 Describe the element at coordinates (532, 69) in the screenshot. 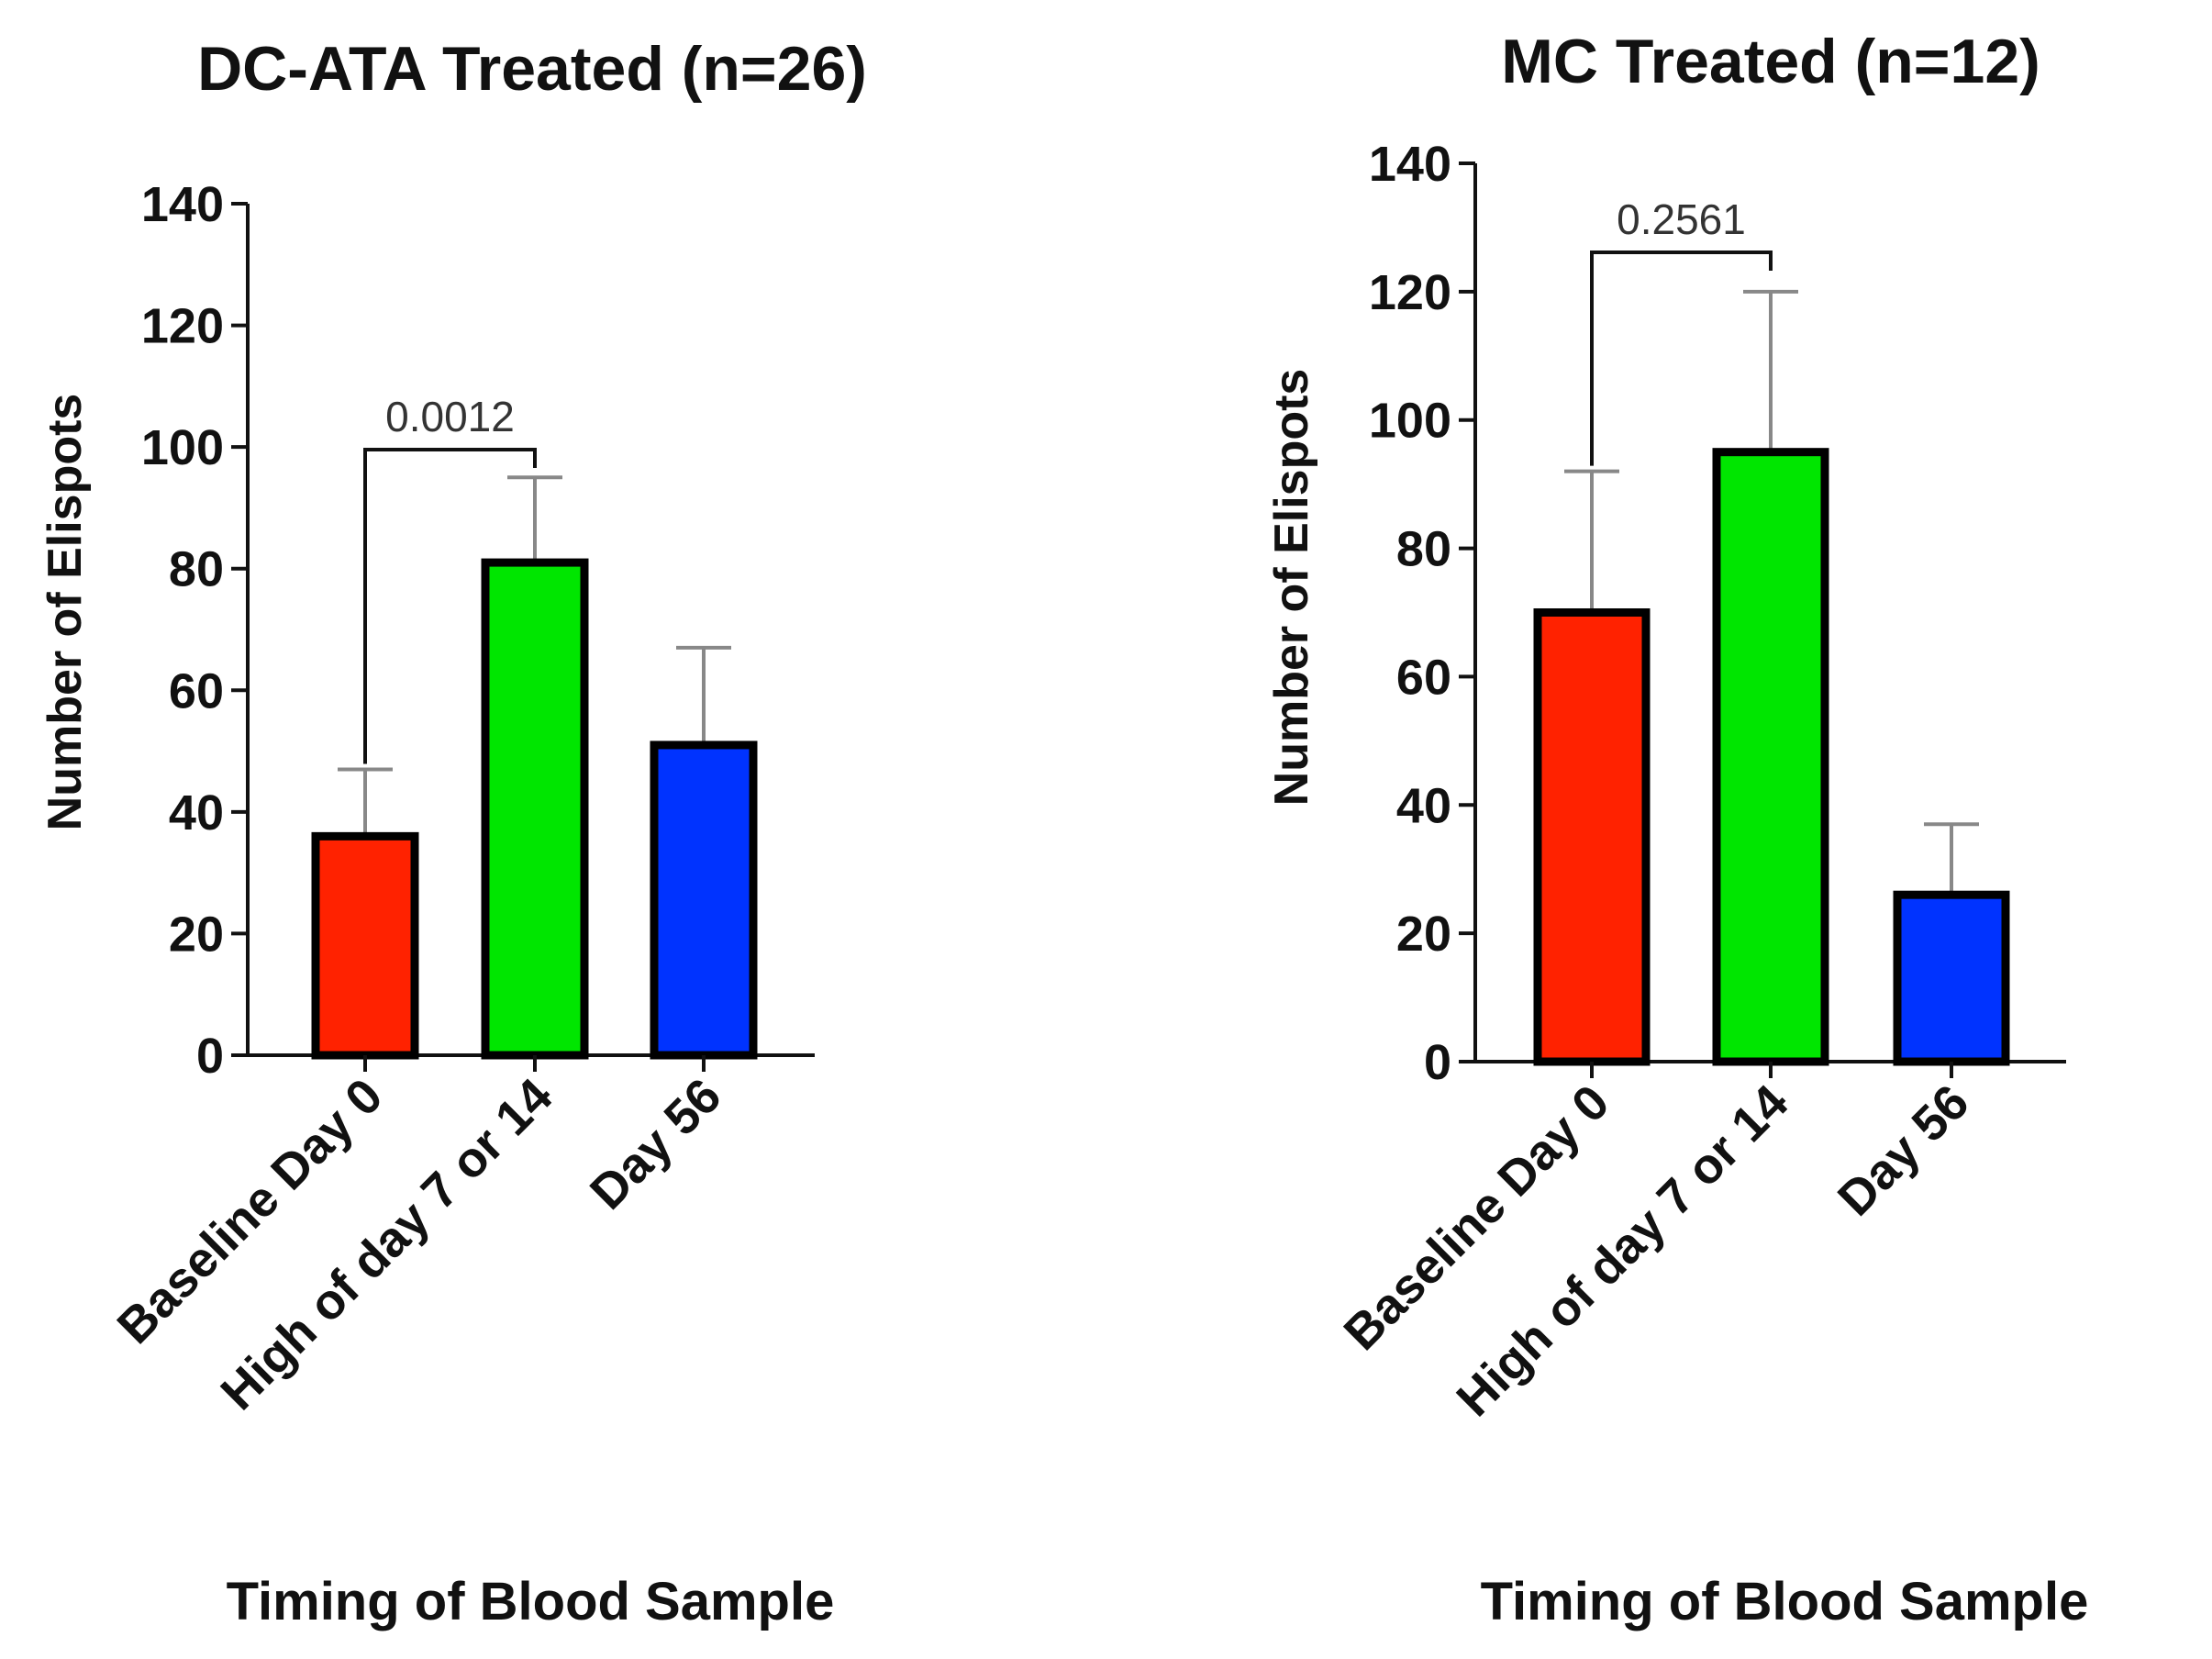

I see `chart-title: DC-ATA Treated (n=26)` at that location.